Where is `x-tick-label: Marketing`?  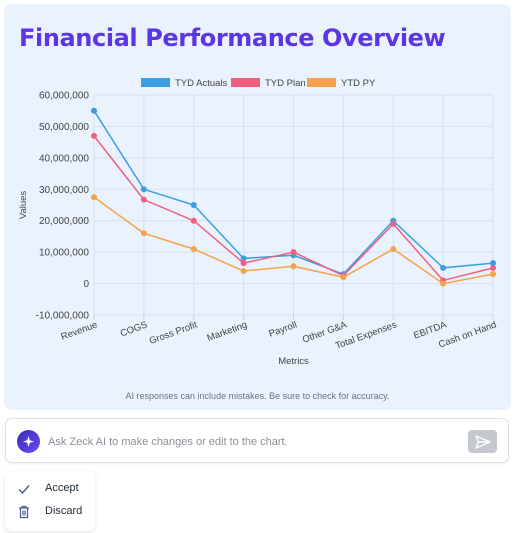
x-tick-label: Marketing is located at coordinates (227, 331).